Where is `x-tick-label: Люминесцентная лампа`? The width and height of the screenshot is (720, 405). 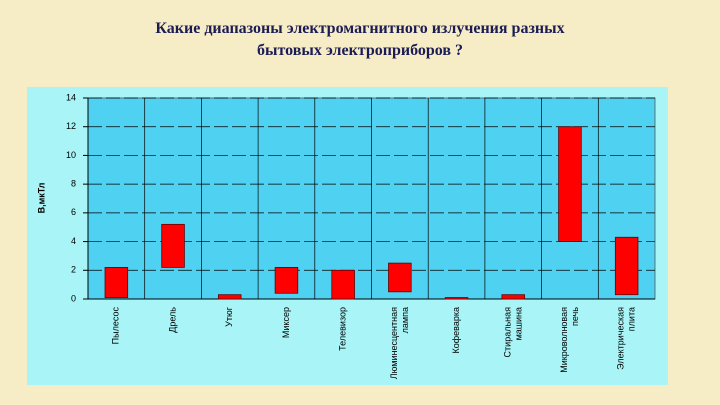
x-tick-label: Люминесцентная лампа is located at coordinates (399, 343).